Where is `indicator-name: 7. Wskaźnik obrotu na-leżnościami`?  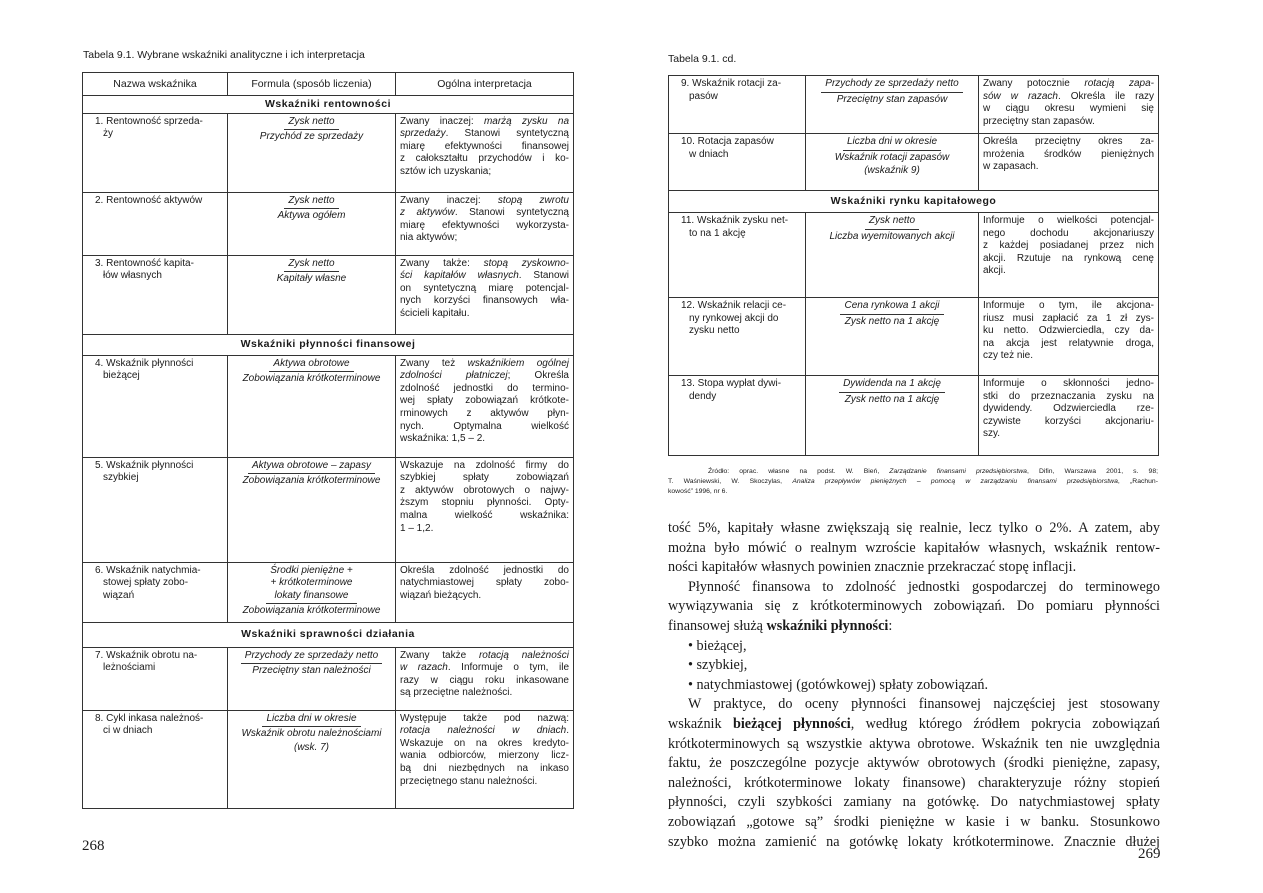 indicator-name: 7. Wskaźnik obrotu na-leżnościami is located at coordinates (155, 678).